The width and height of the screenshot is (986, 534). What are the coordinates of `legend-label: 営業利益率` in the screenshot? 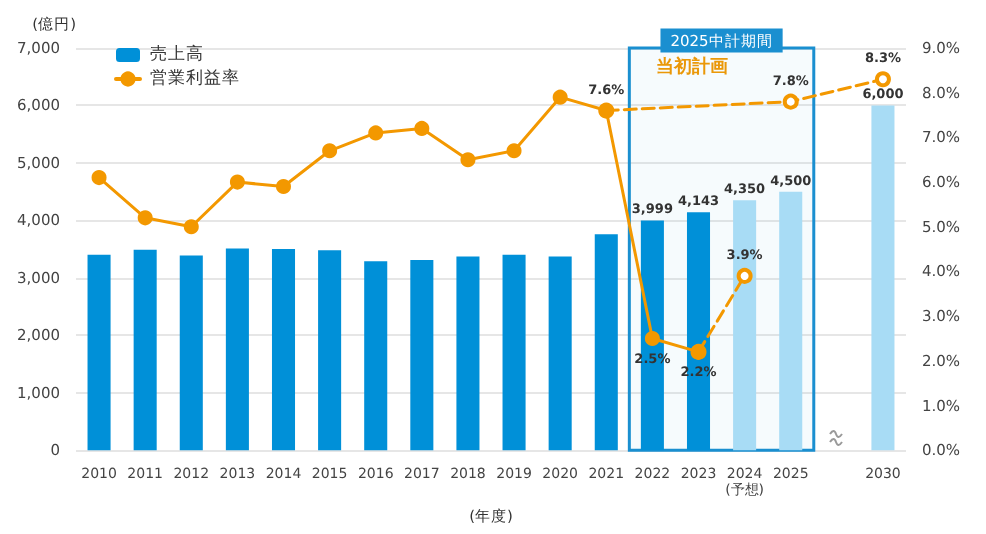 It's located at (195, 78).